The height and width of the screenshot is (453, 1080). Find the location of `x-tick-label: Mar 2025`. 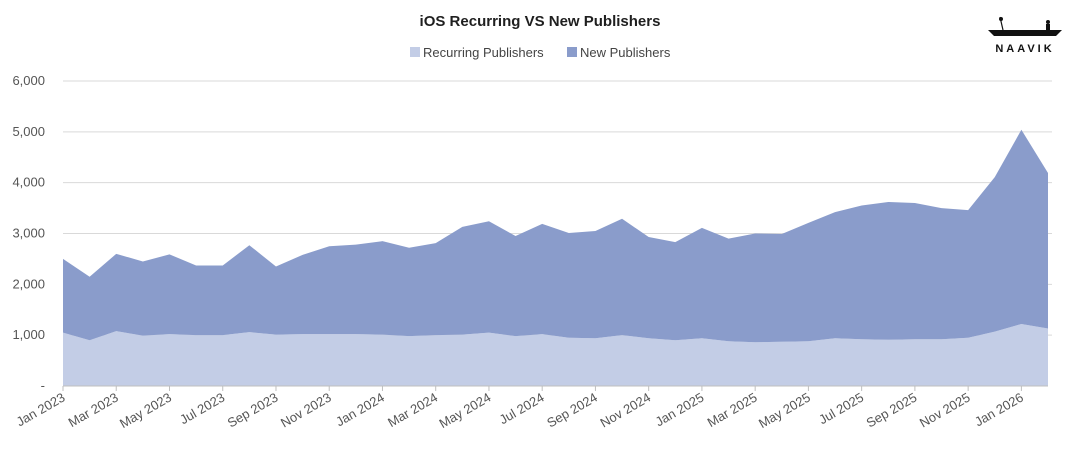

x-tick-label: Mar 2025 is located at coordinates (732, 410).